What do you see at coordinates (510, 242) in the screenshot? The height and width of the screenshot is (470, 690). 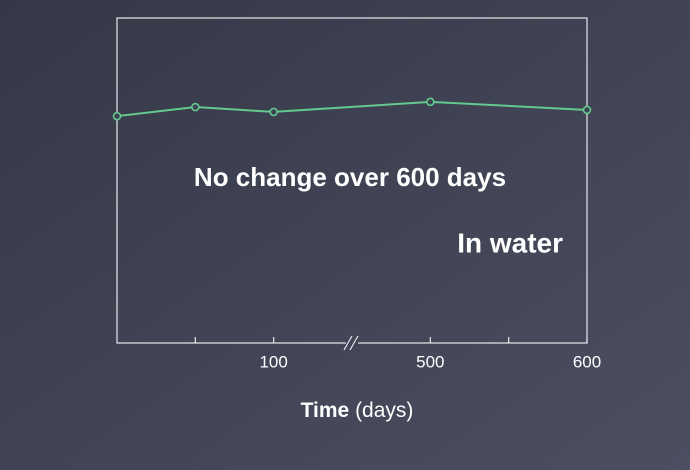 I see `series-label: In water` at bounding box center [510, 242].